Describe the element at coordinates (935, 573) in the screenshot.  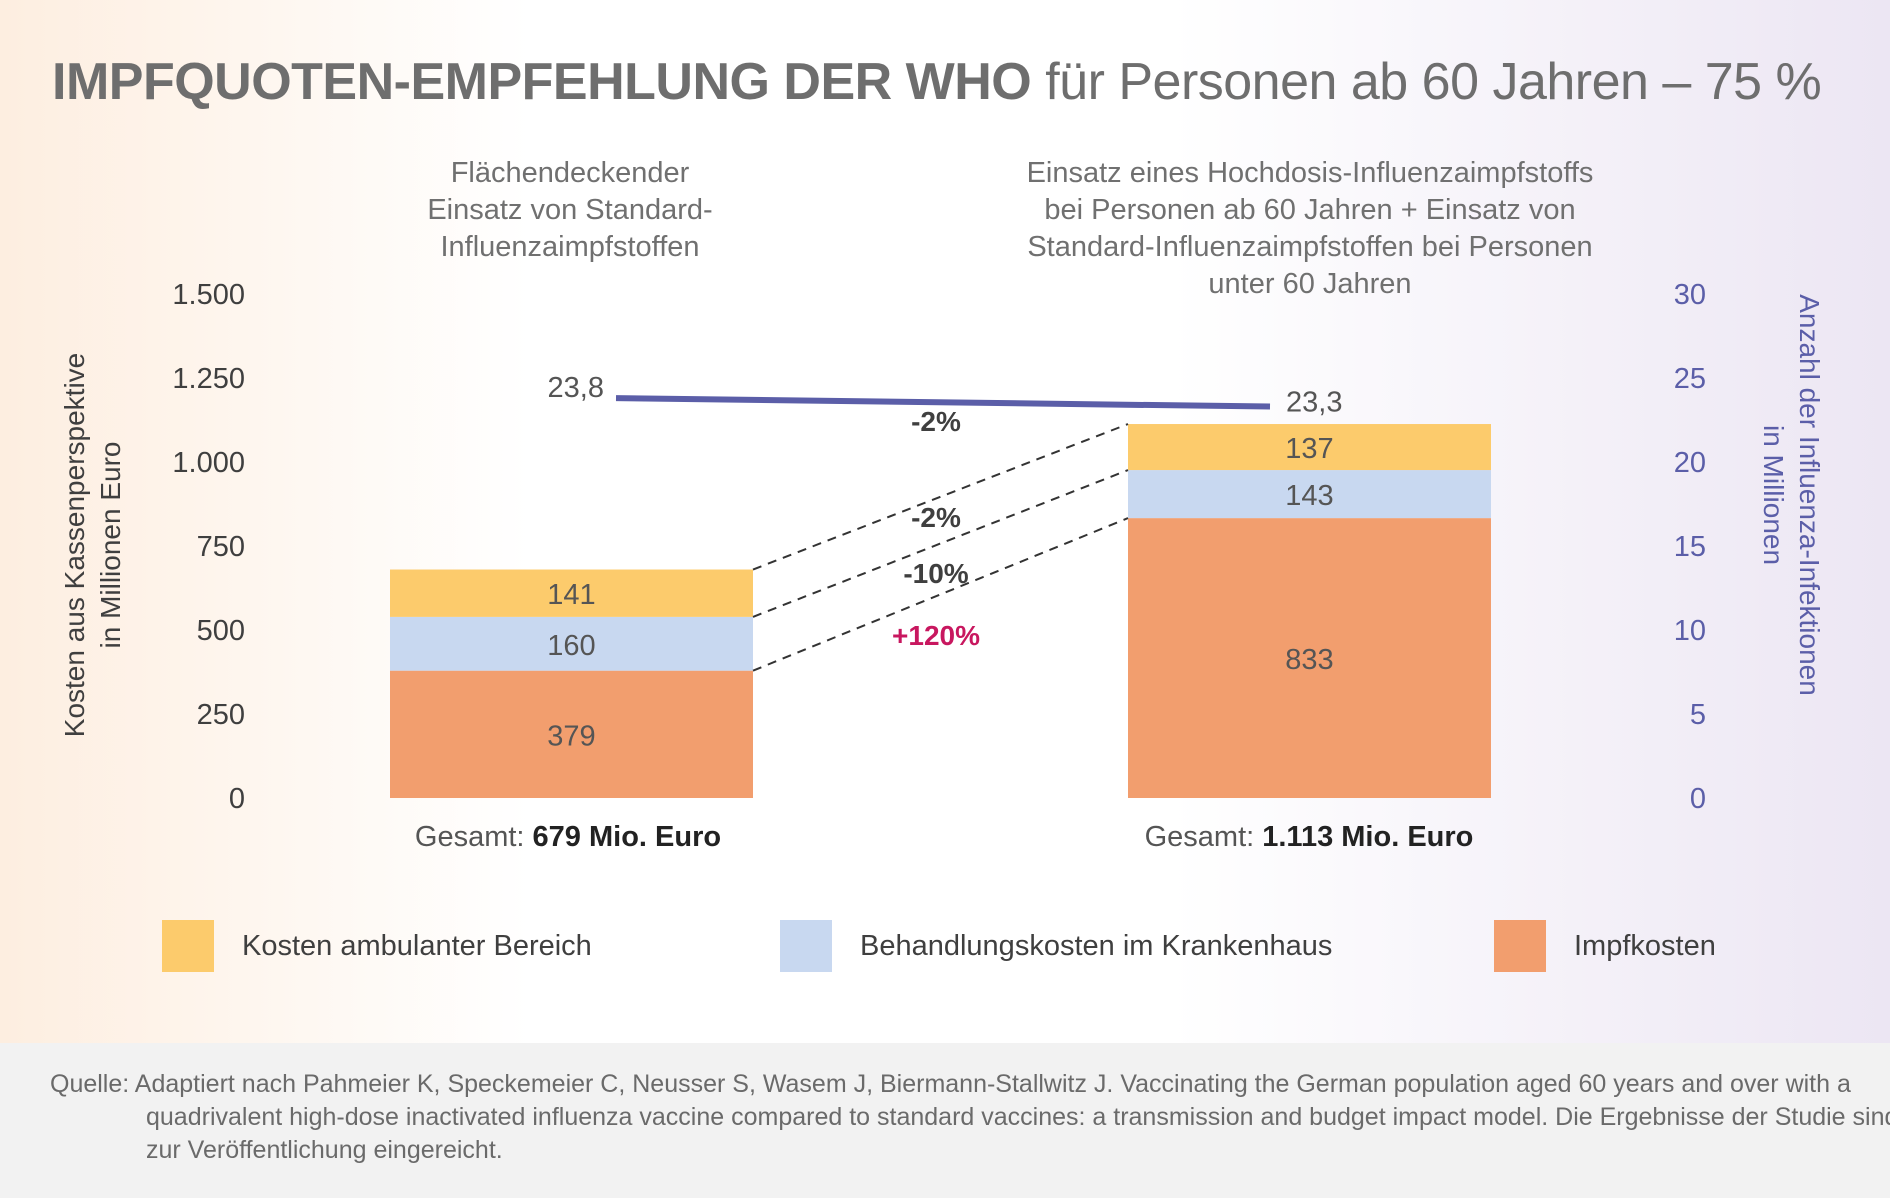
I see `change-label: -10%` at that location.